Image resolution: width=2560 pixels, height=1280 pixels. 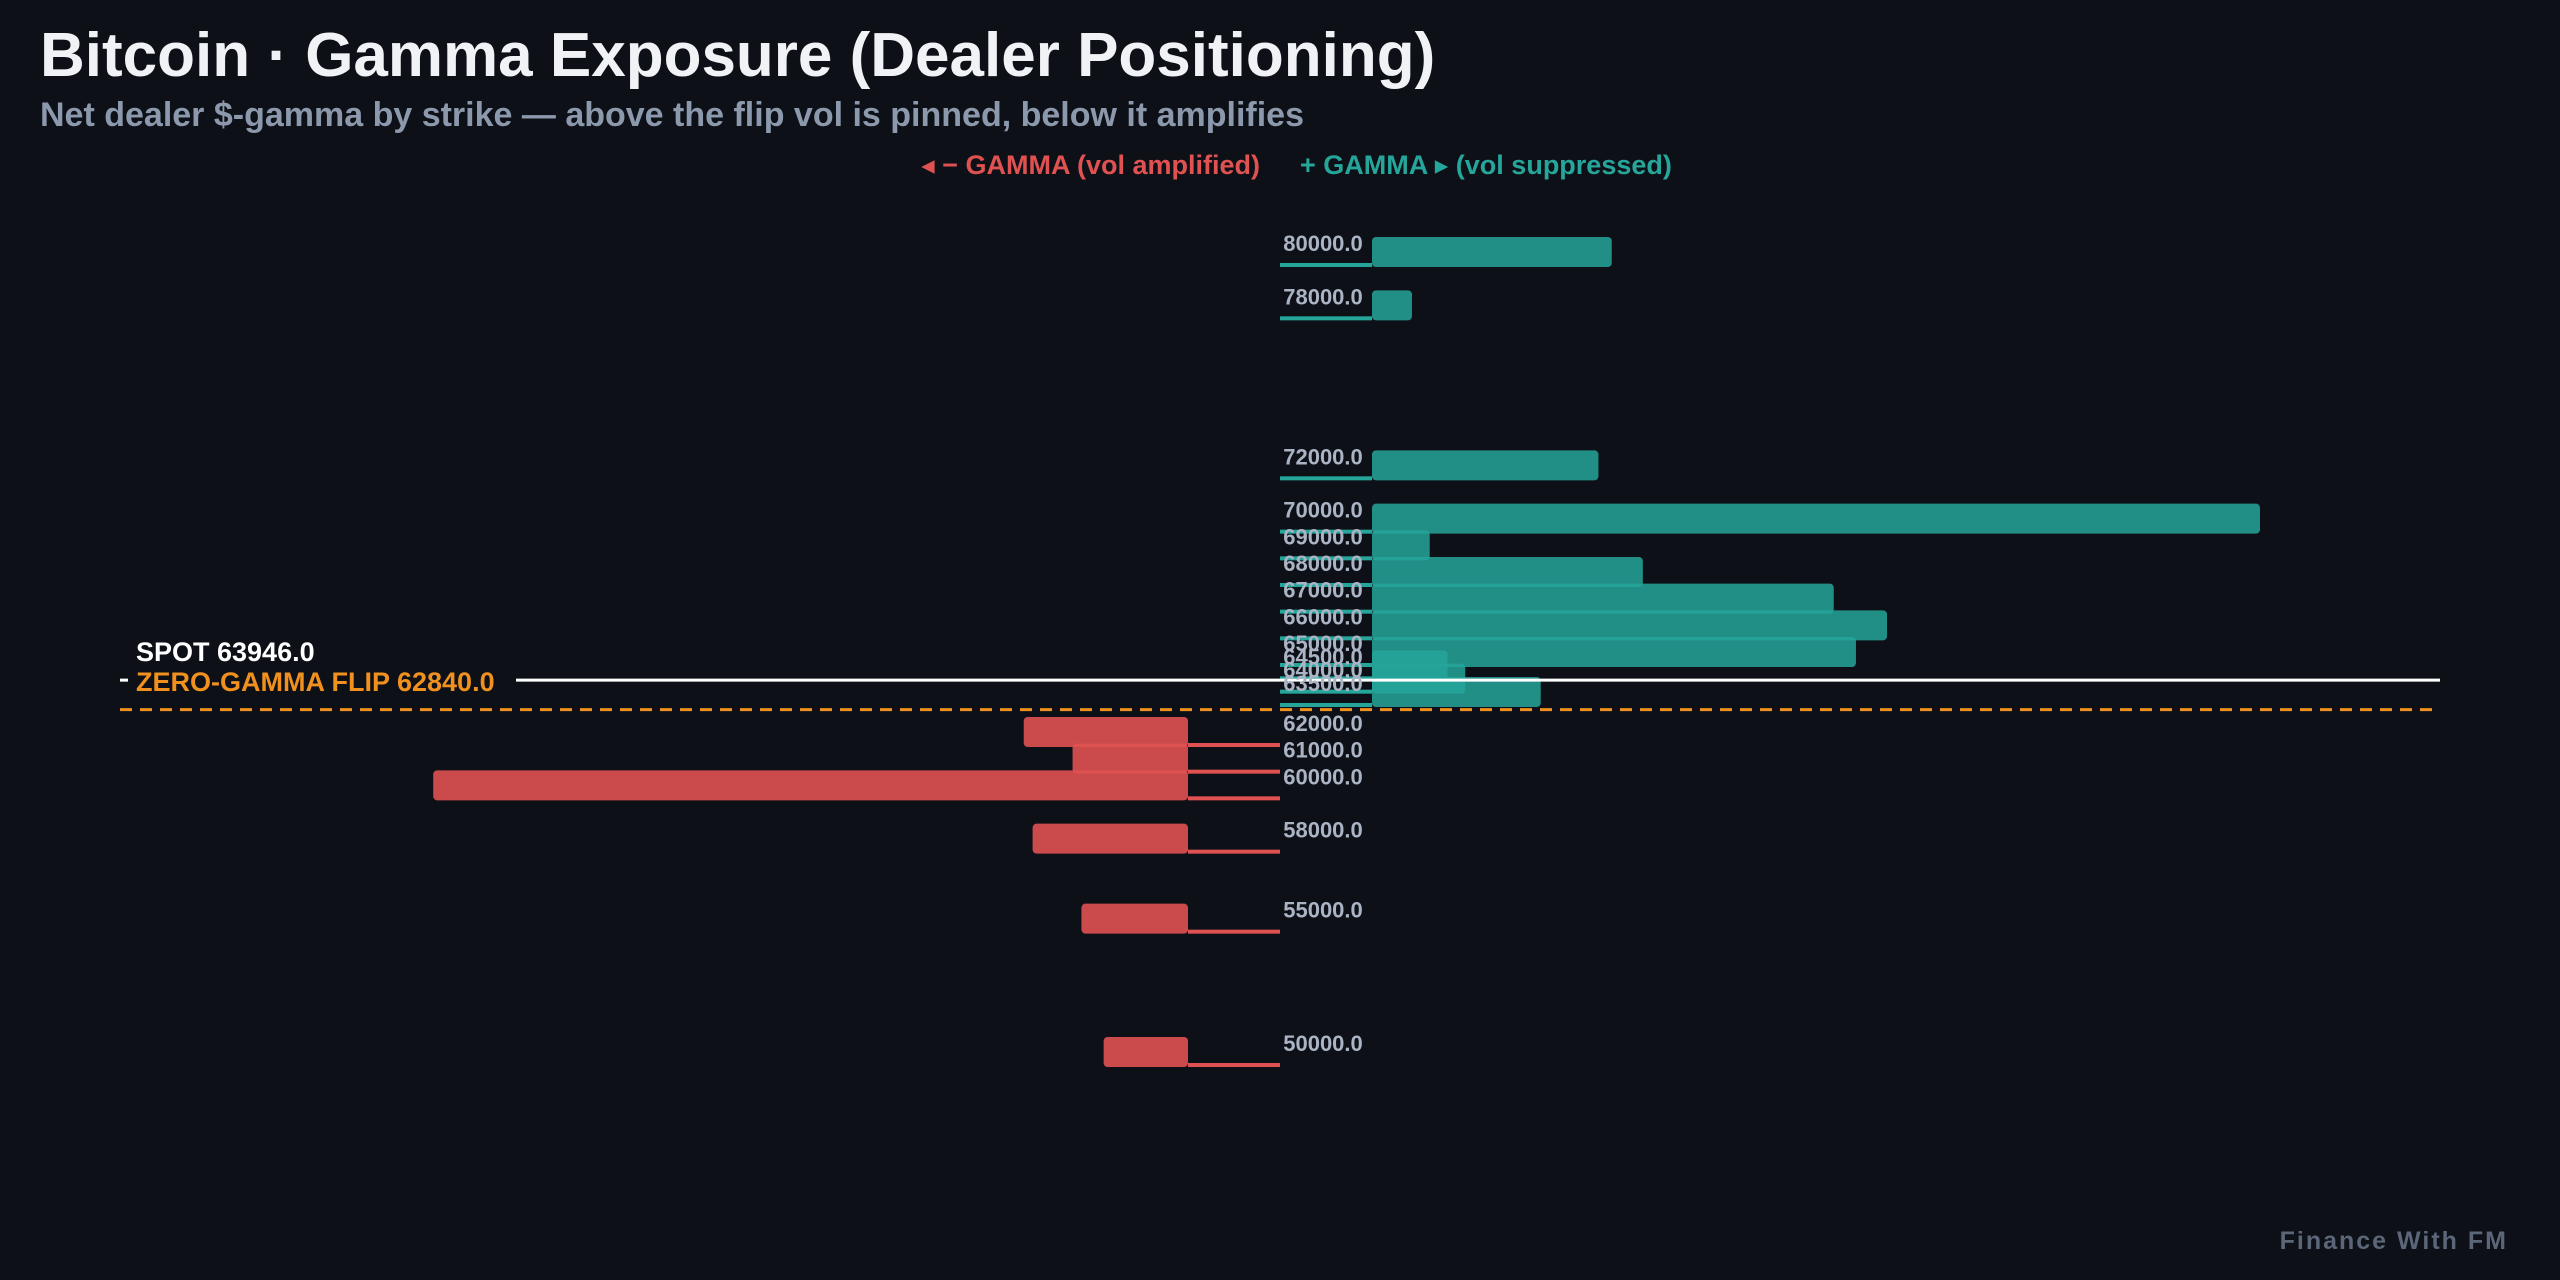 What do you see at coordinates (1323, 296) in the screenshot?
I see `strike-label-78000: 78000.0` at bounding box center [1323, 296].